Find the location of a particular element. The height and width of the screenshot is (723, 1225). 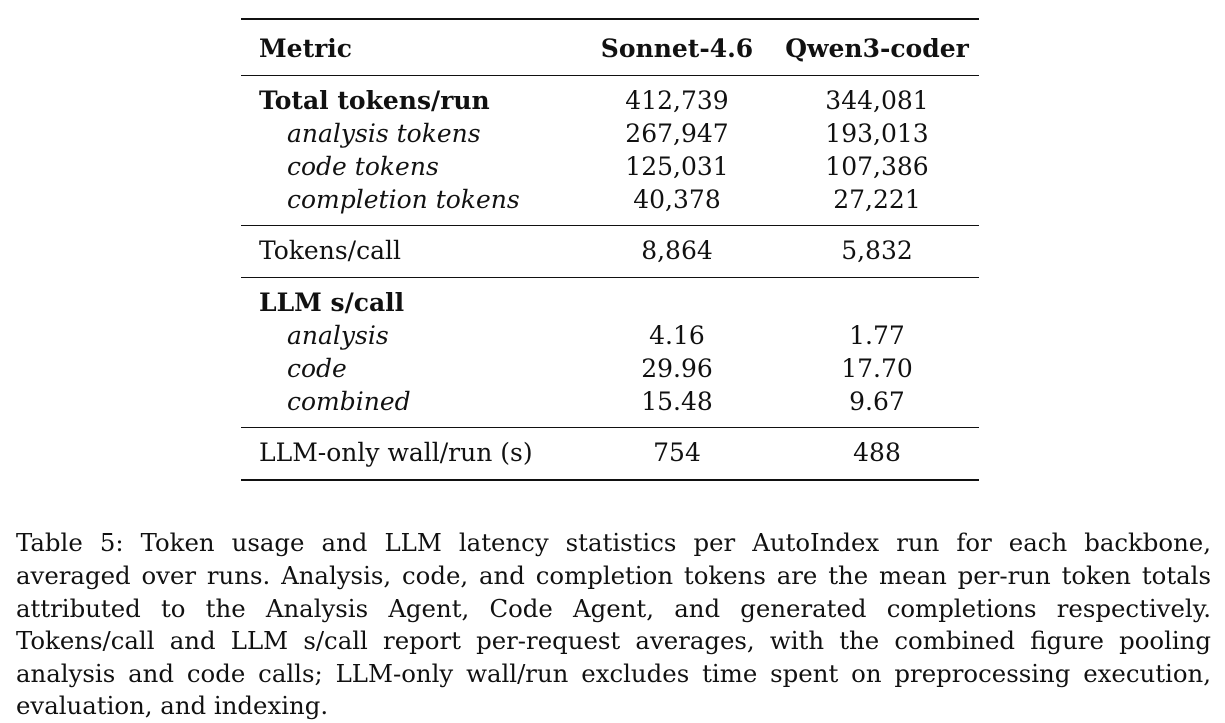

cell-qwen: 344,081 is located at coordinates (877, 100).